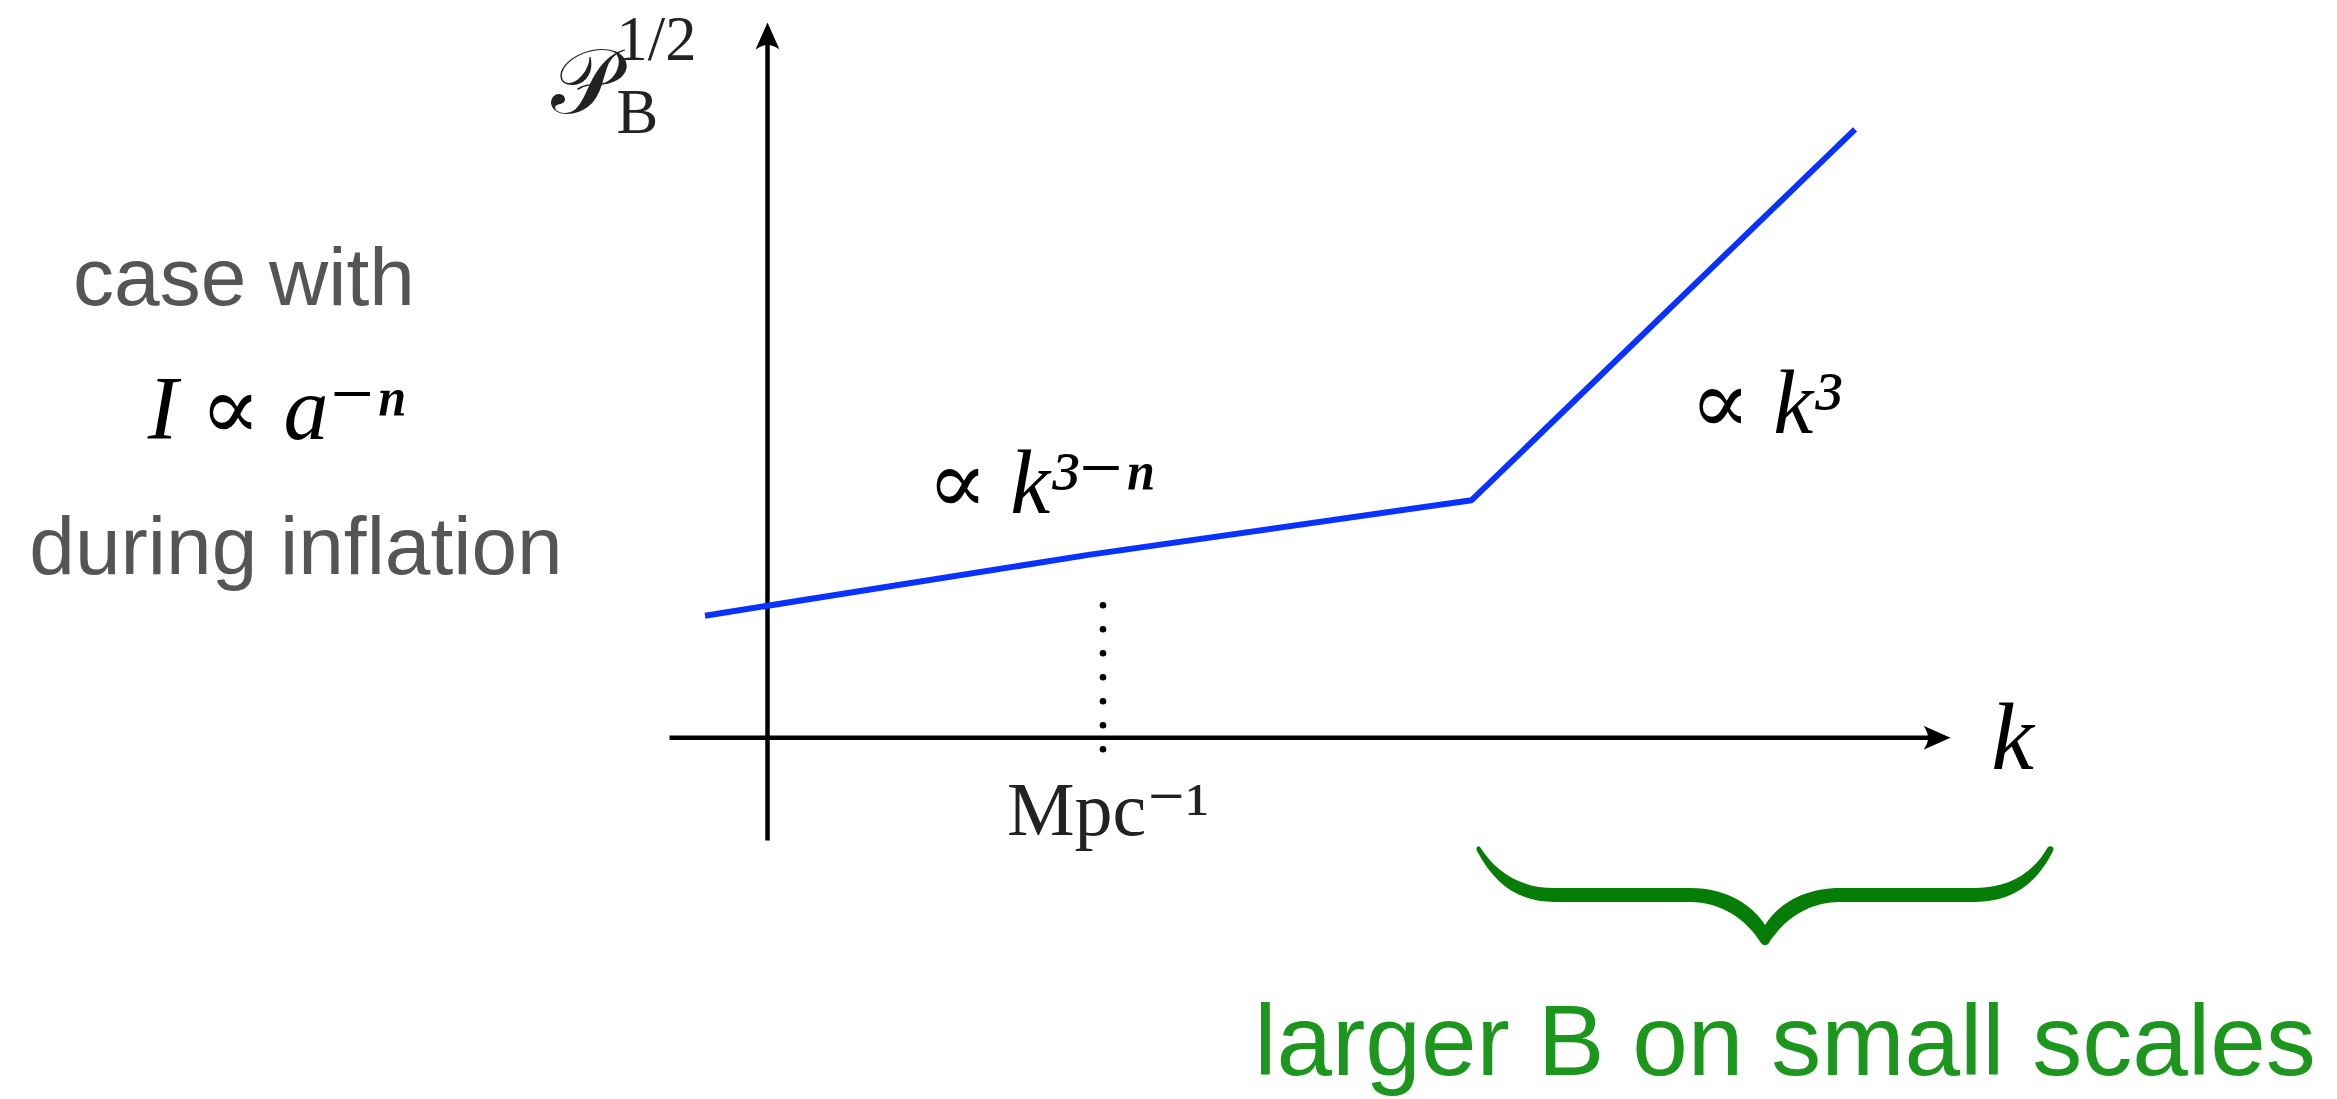  Describe the element at coordinates (1108, 809) in the screenshot. I see `text: Mpc⁻¹` at that location.